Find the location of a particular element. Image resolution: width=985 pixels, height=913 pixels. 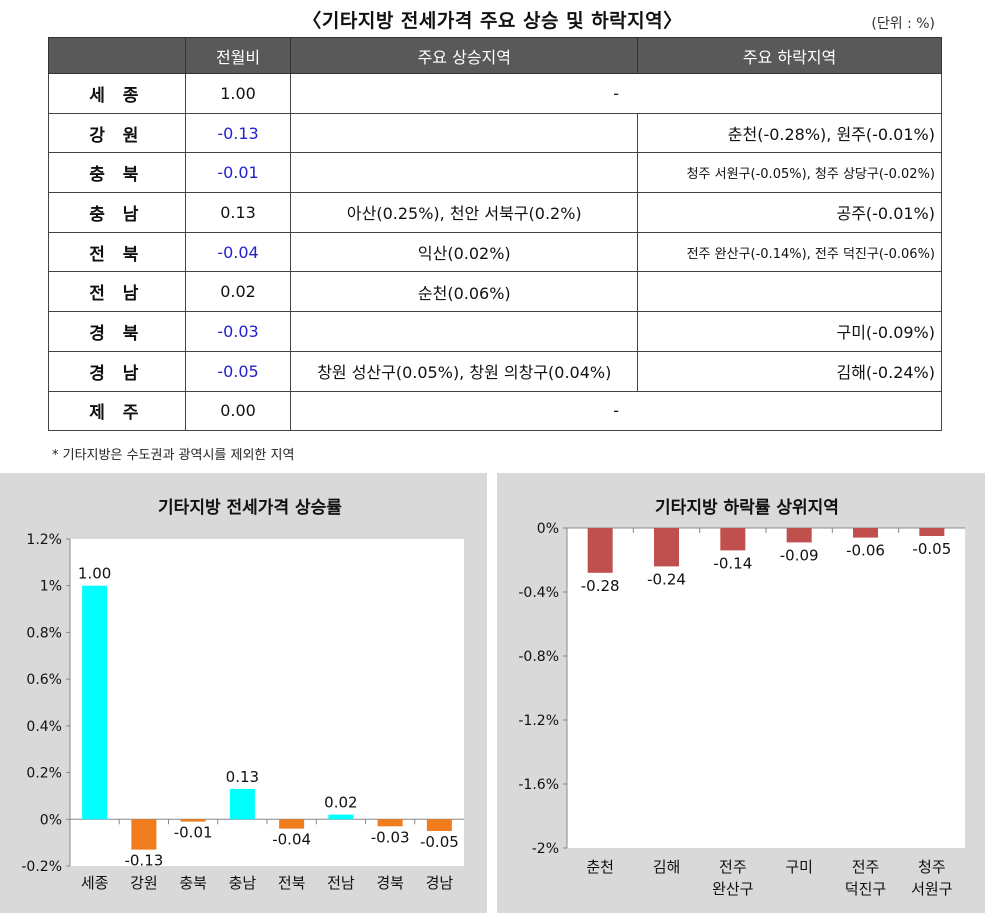

falling-regions: 춘천(-0.28%), 원주(-0.01%) is located at coordinates (789, 133).